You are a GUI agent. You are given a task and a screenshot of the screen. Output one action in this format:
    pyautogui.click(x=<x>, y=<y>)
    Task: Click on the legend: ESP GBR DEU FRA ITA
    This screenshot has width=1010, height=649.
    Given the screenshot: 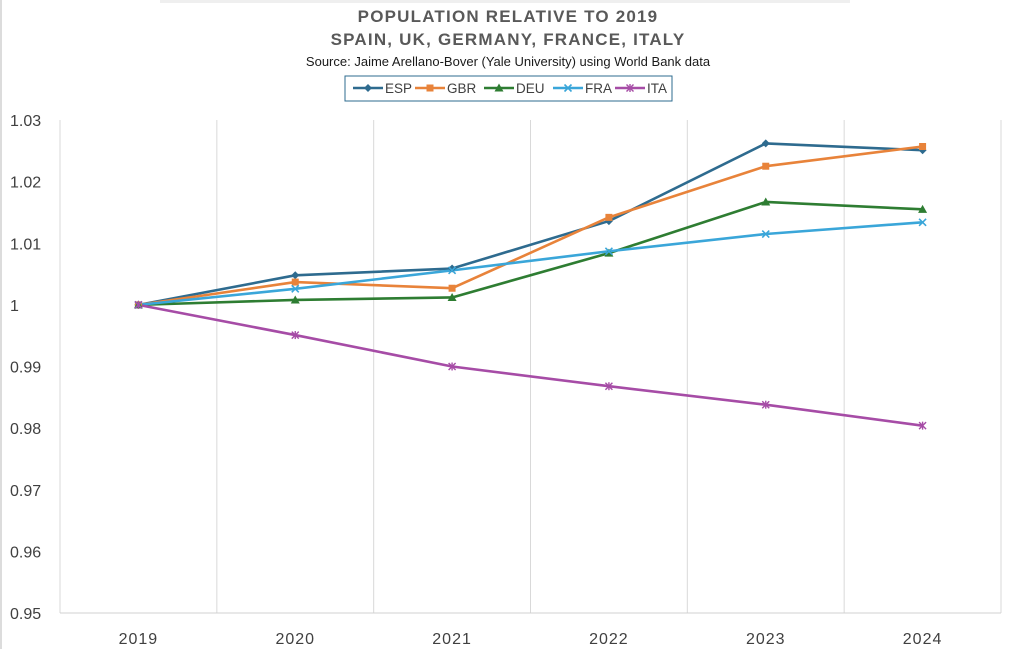 What is the action you would take?
    pyautogui.click(x=510, y=88)
    